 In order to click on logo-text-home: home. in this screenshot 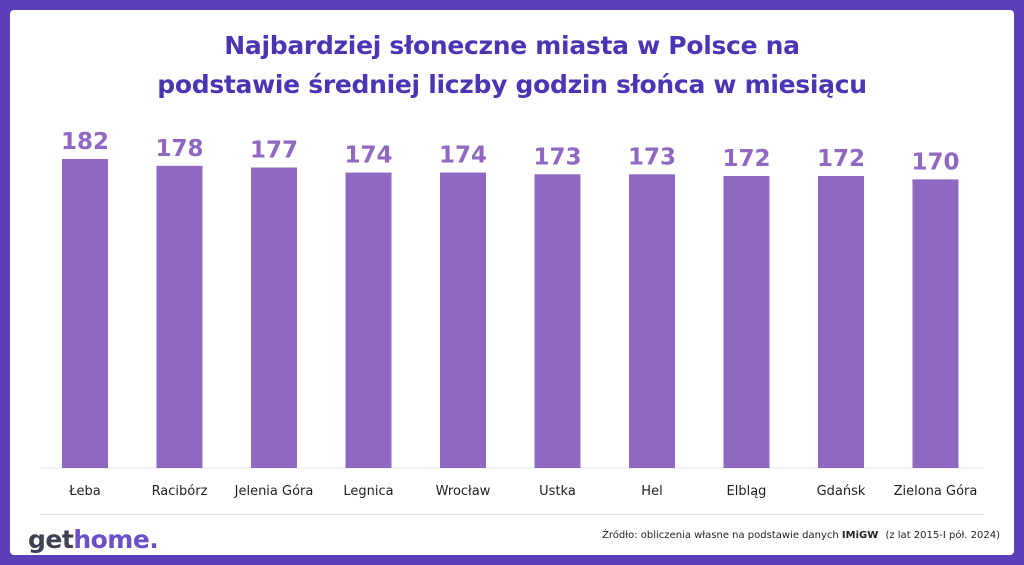, I will do `click(116, 539)`.